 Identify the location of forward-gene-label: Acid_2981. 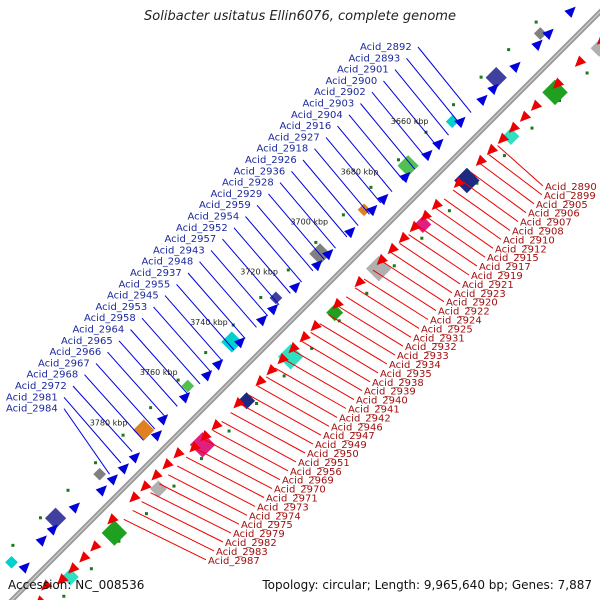
(32, 397).